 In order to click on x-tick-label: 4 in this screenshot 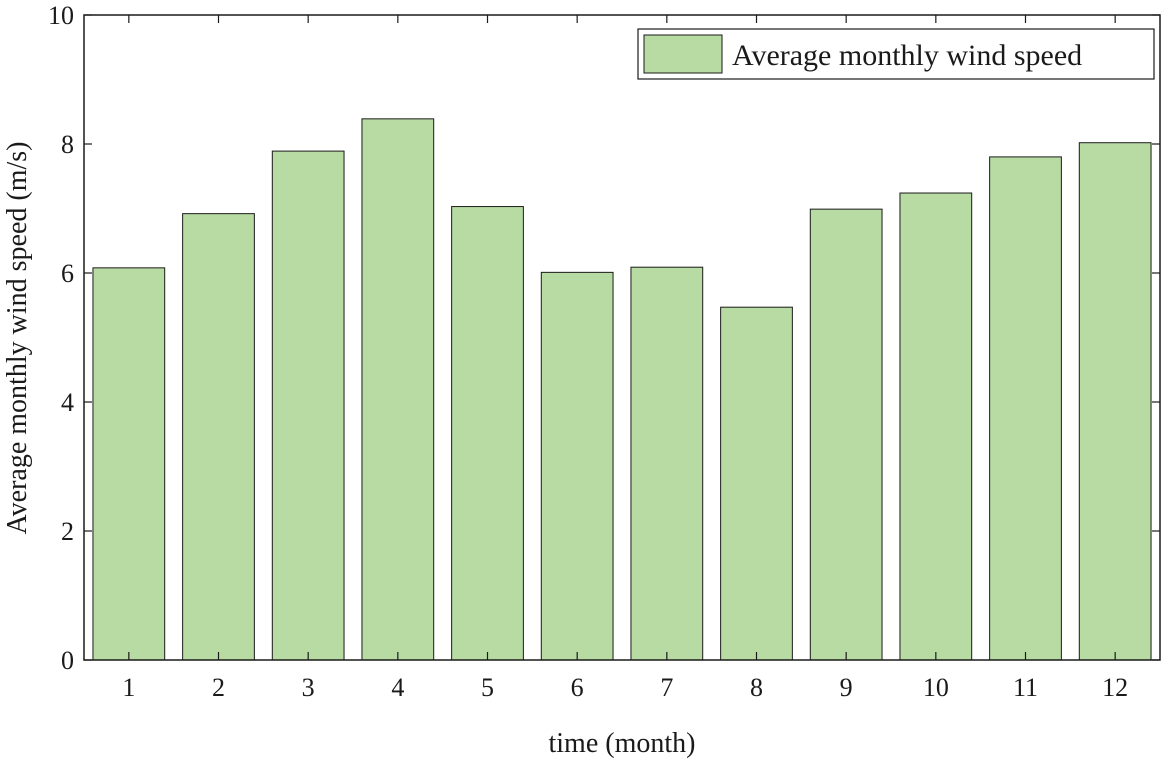, I will do `click(397, 687)`.